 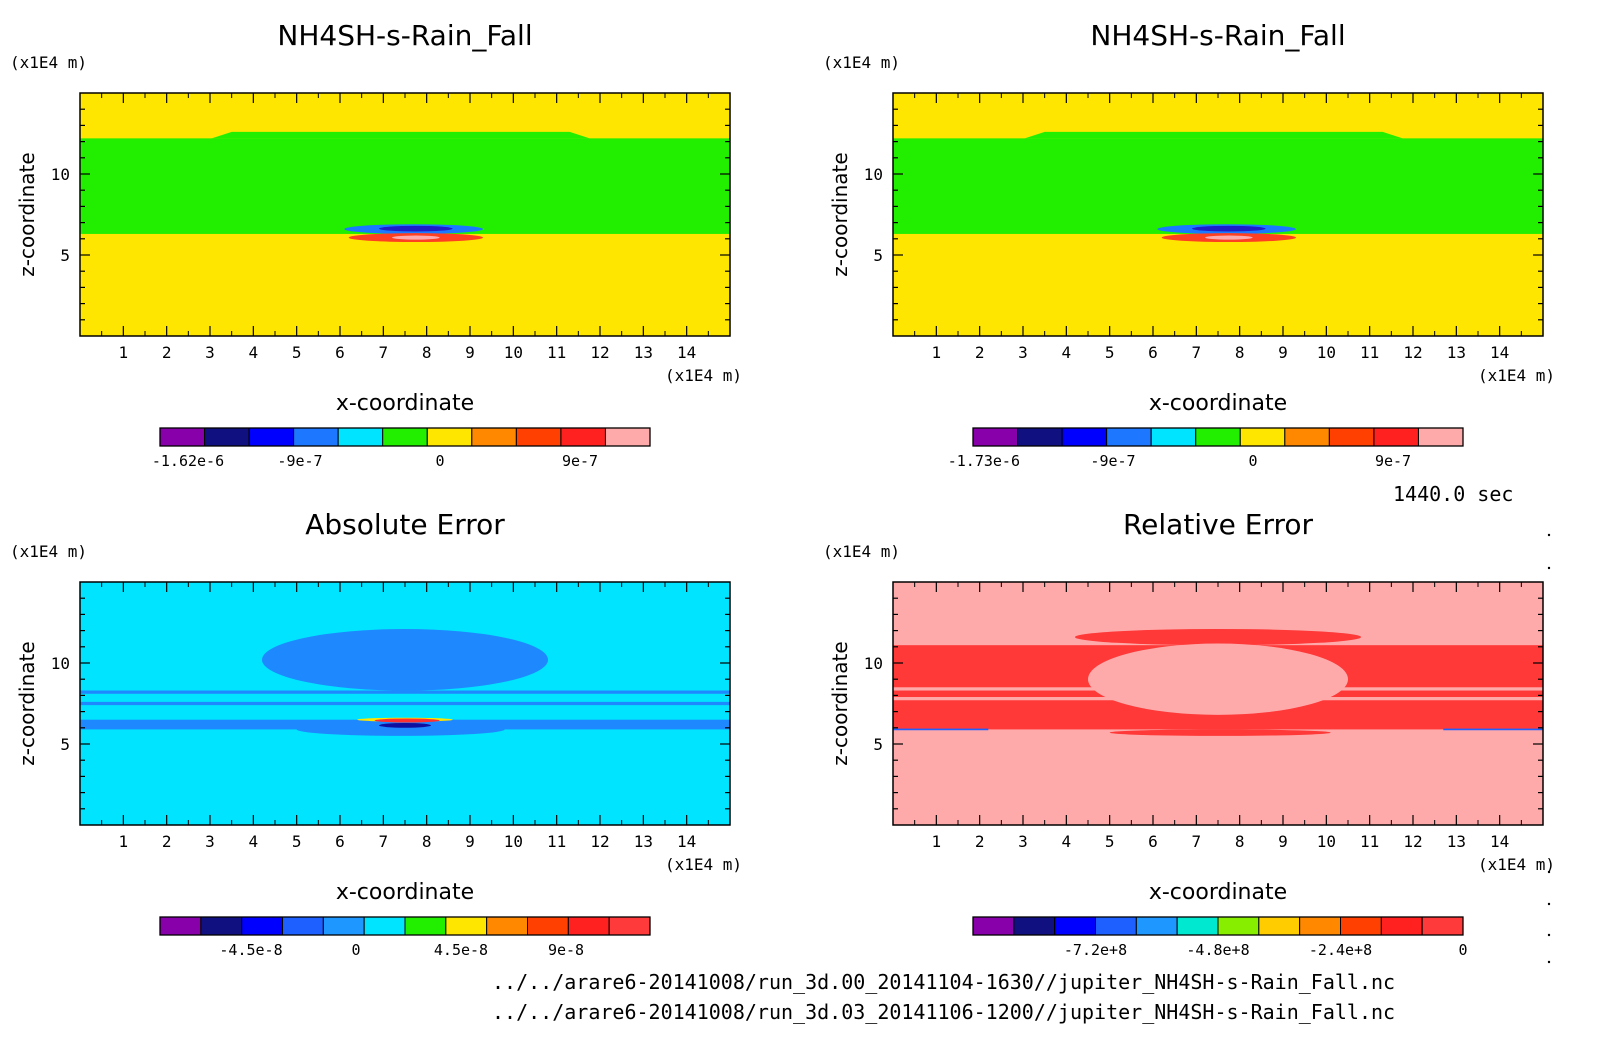 I want to click on panel-2-x-unit: (x1E4 m), so click(x=1516, y=375).